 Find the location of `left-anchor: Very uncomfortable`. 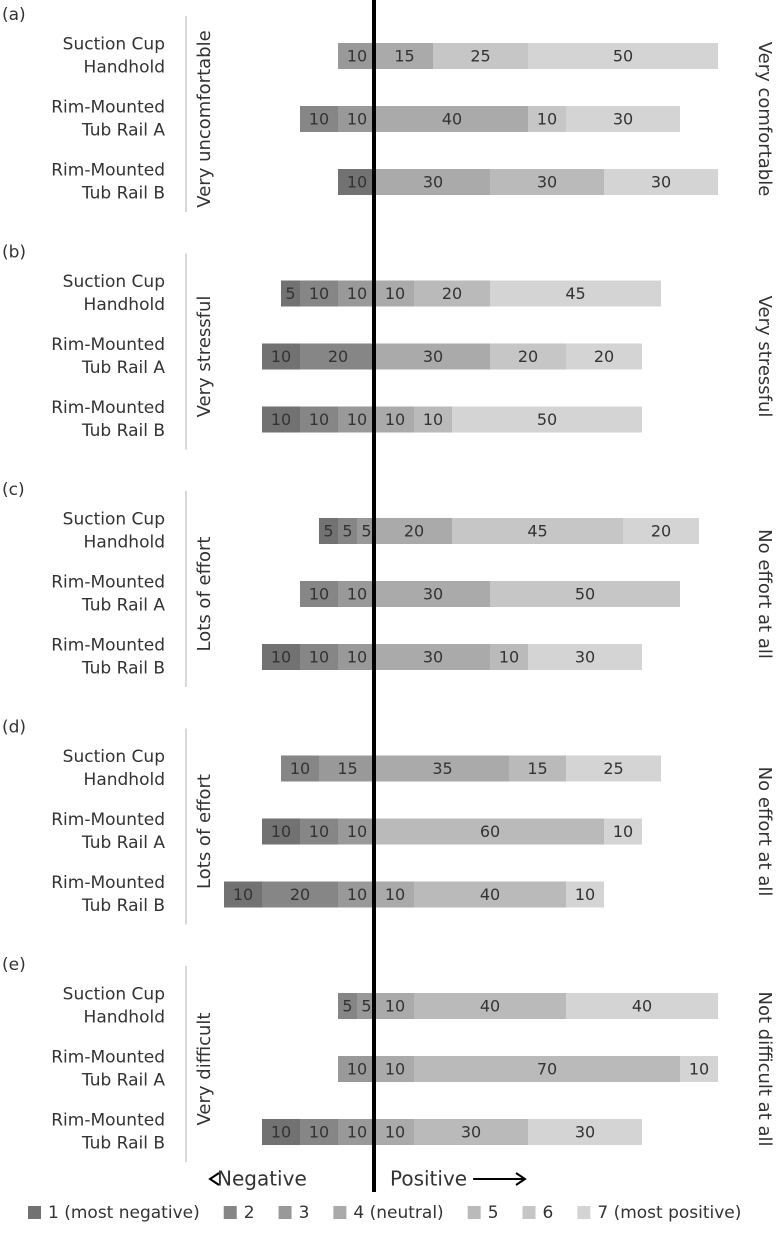

left-anchor: Very uncomfortable is located at coordinates (204, 118).